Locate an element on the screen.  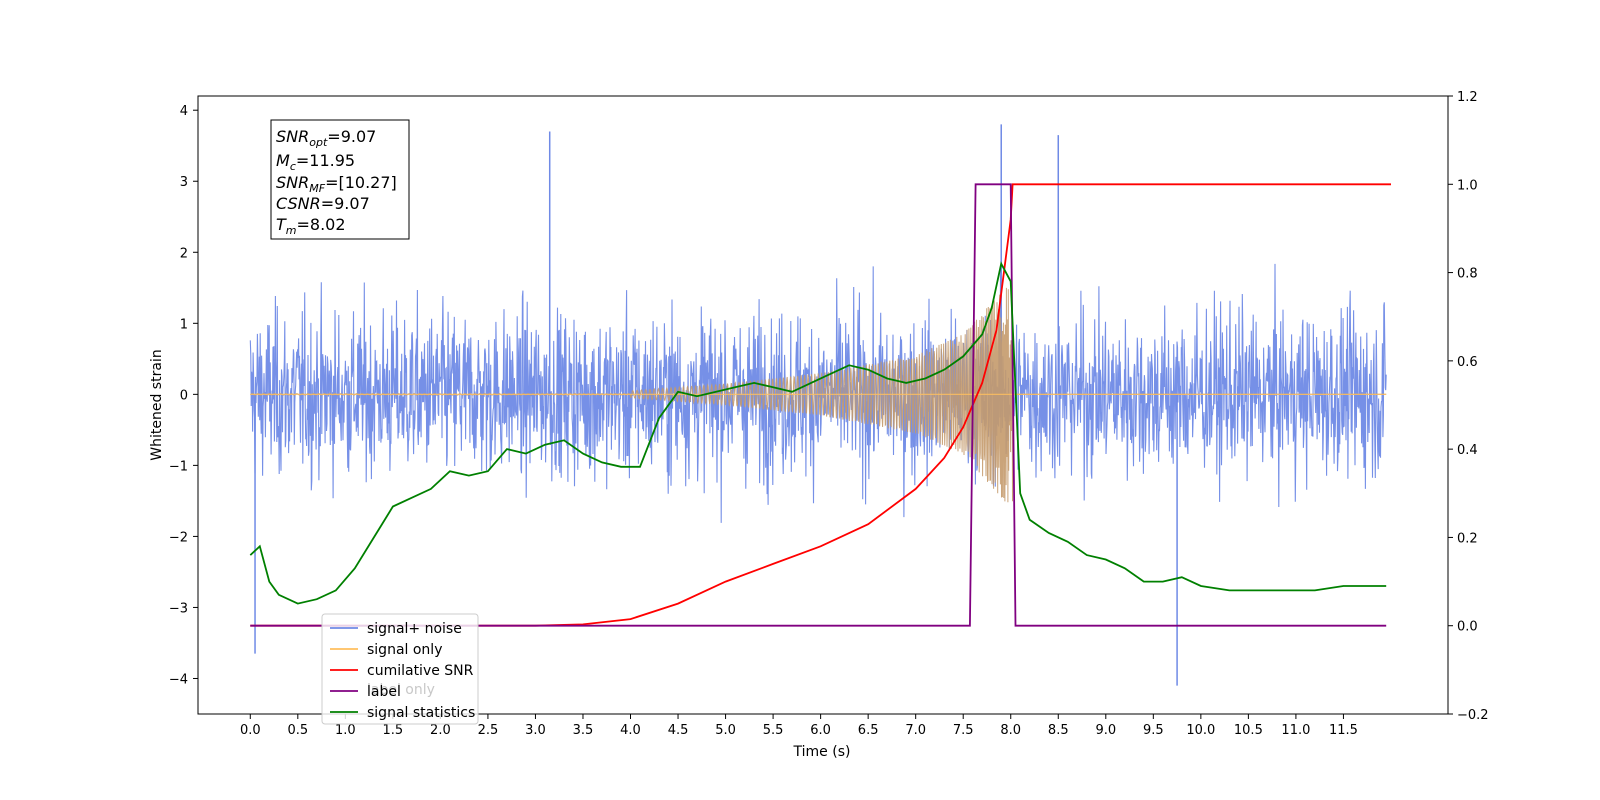
y-right-tick-label-5: 0.2 is located at coordinates (1467, 538).